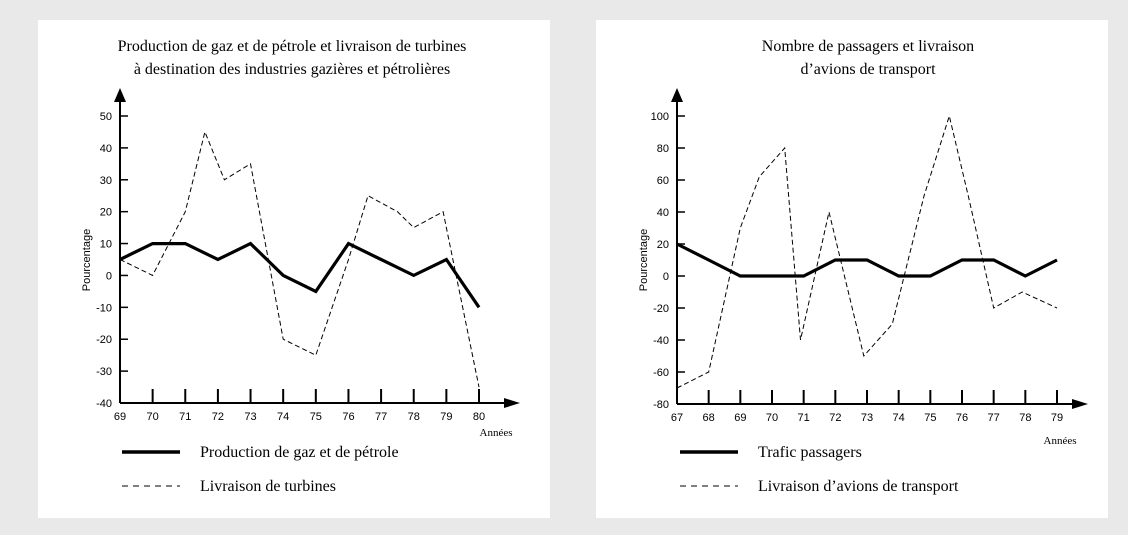 The height and width of the screenshot is (535, 1128). I want to click on y-tick-label: 10, so click(106, 245).